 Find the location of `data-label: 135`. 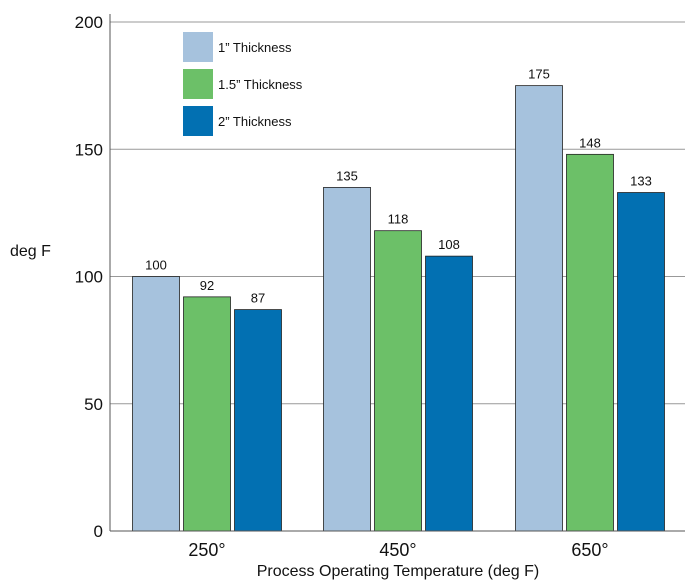

data-label: 135 is located at coordinates (347, 175).